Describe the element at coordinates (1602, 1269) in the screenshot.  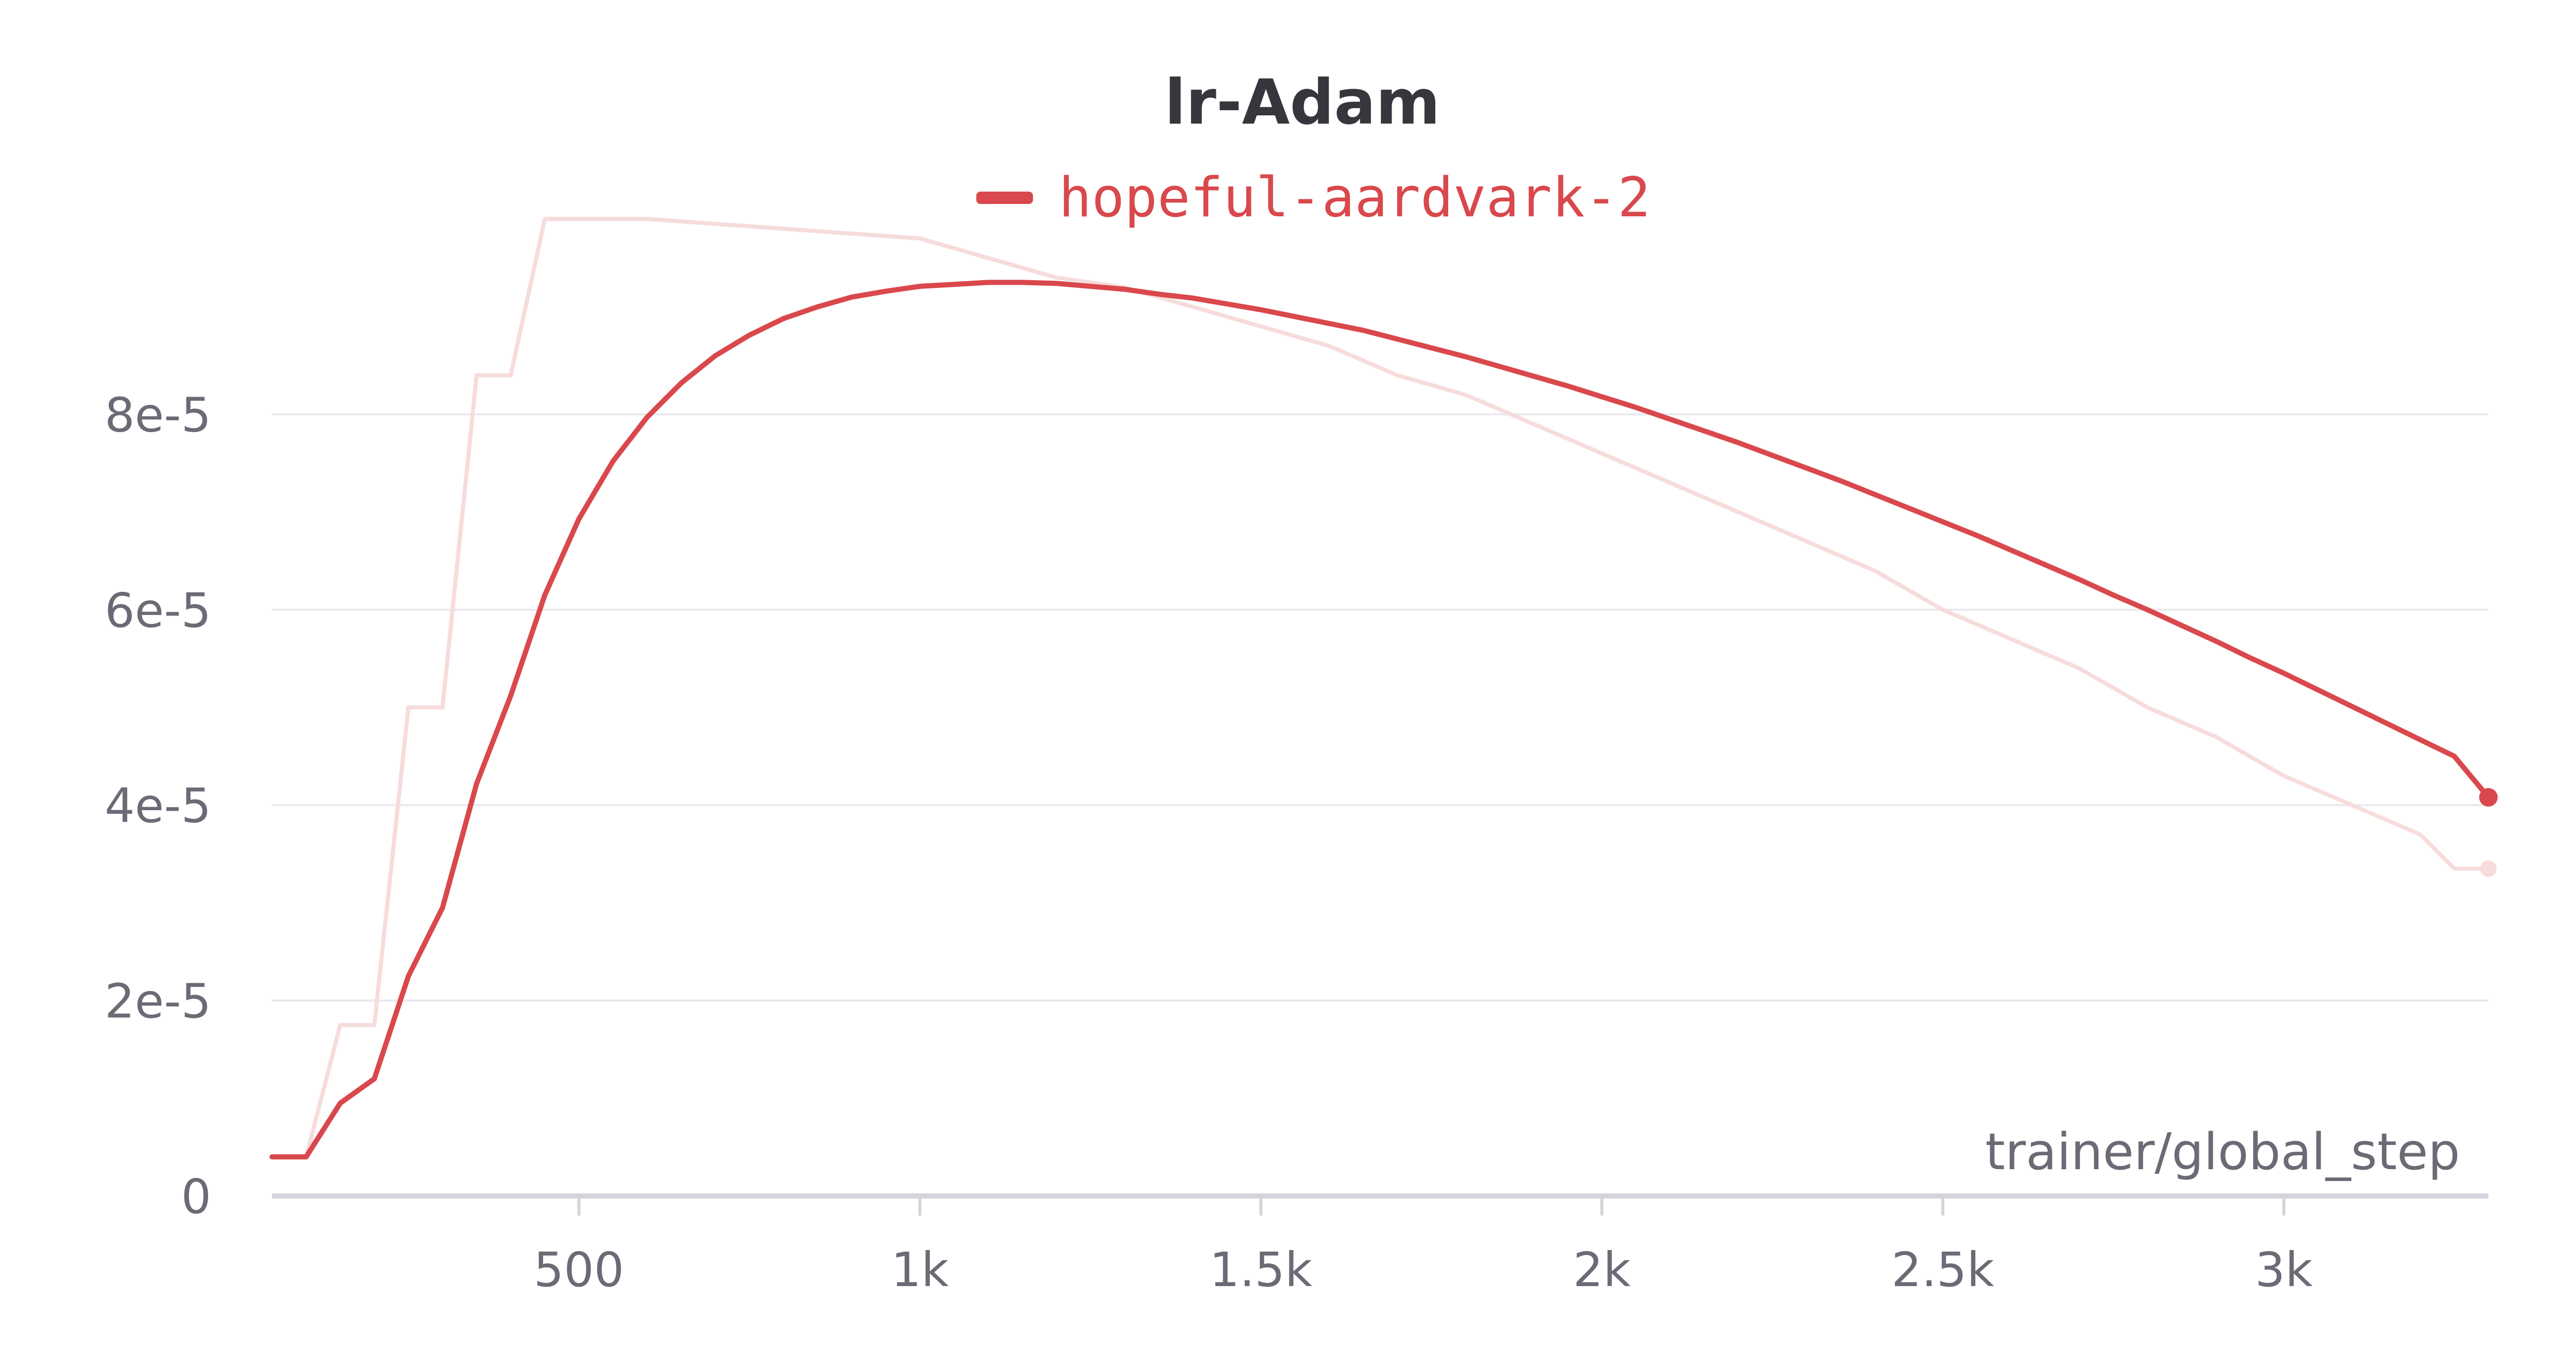
I see `x-tick-label: 2k` at that location.